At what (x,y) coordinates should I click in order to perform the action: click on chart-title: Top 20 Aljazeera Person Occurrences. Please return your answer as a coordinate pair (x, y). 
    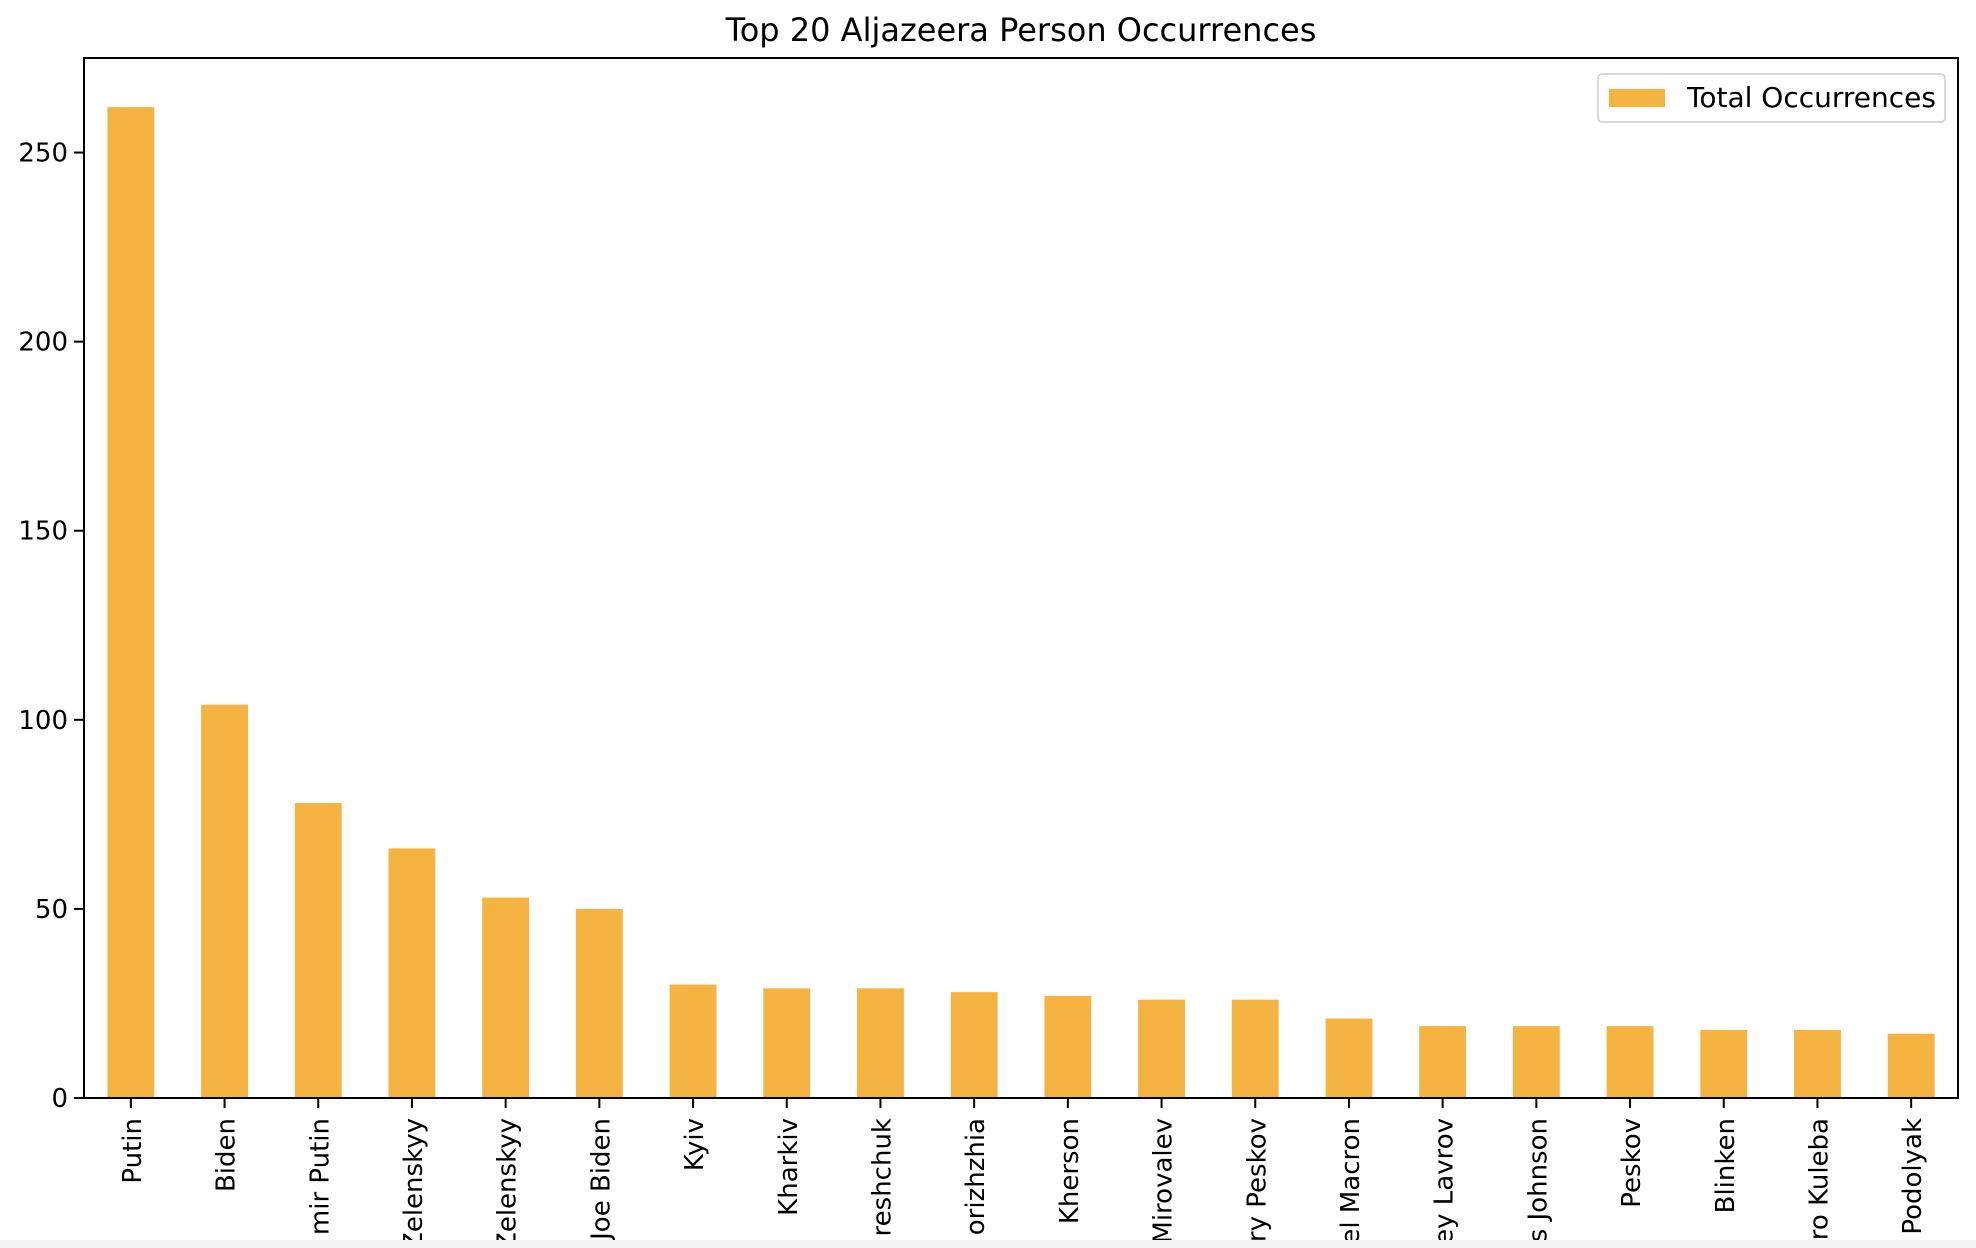
    Looking at the image, I should click on (1021, 30).